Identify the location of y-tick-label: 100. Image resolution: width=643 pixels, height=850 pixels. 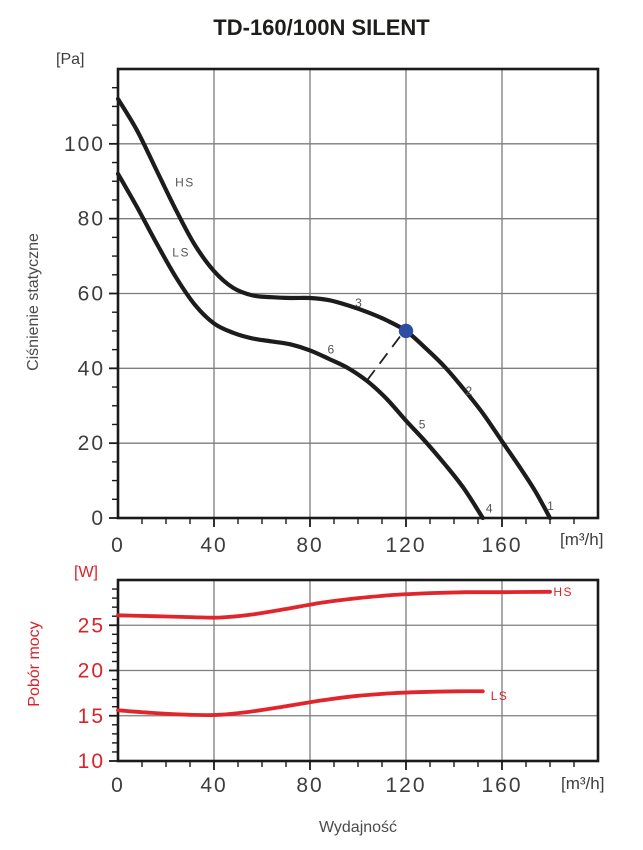
(84, 144).